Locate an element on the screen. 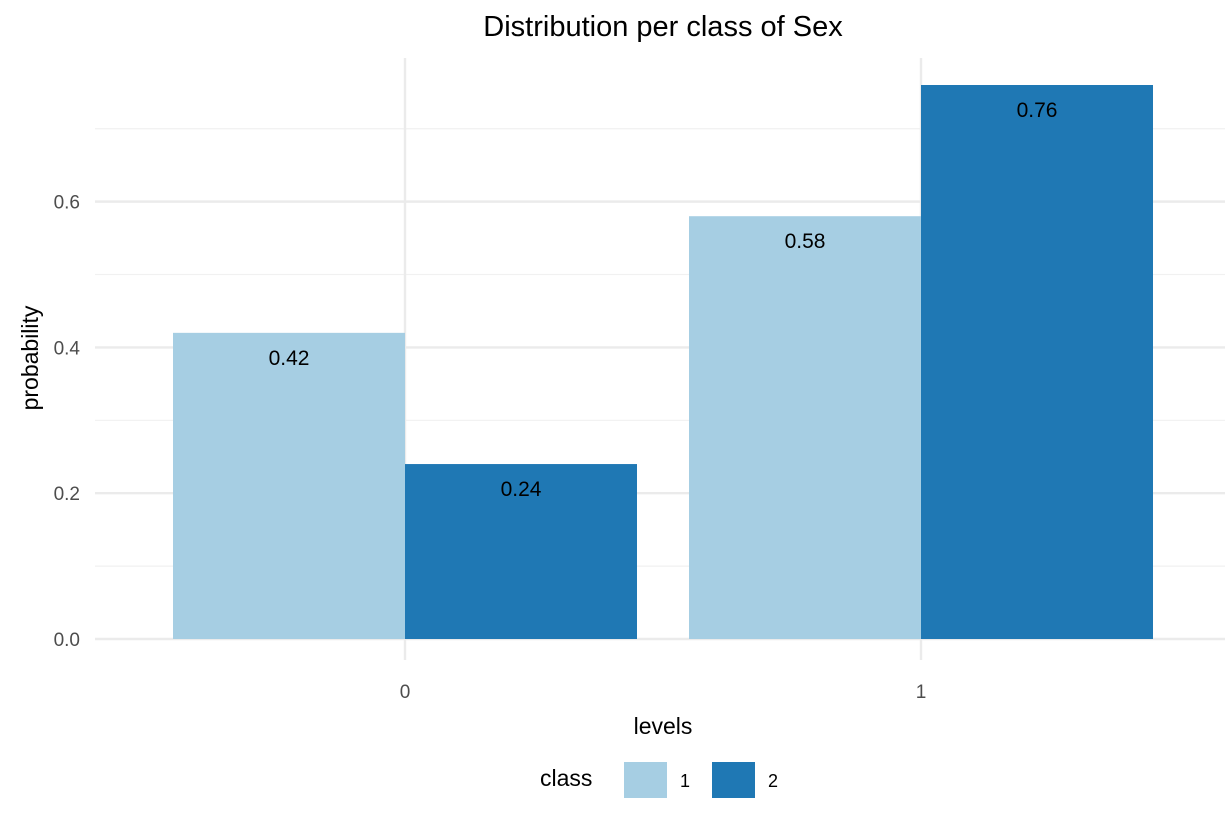 The image size is (1225, 826). y-axis-title: probability is located at coordinates (30, 357).